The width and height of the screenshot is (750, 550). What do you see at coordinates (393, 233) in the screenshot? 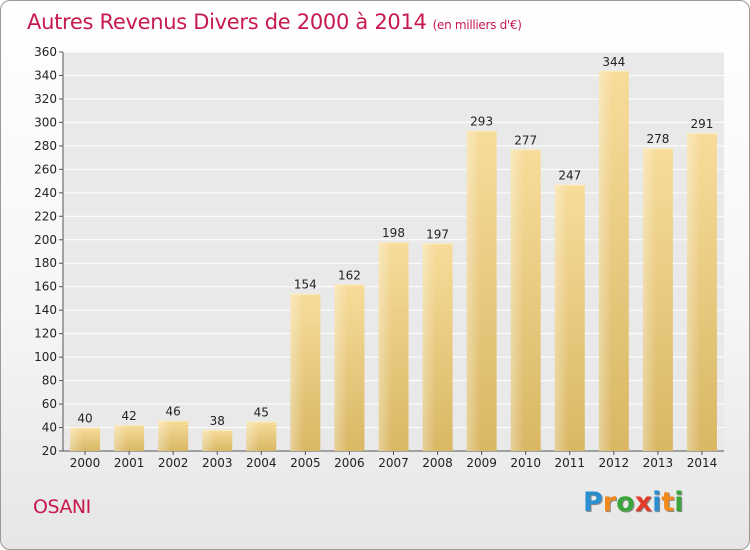
I see `data-label: 198` at bounding box center [393, 233].